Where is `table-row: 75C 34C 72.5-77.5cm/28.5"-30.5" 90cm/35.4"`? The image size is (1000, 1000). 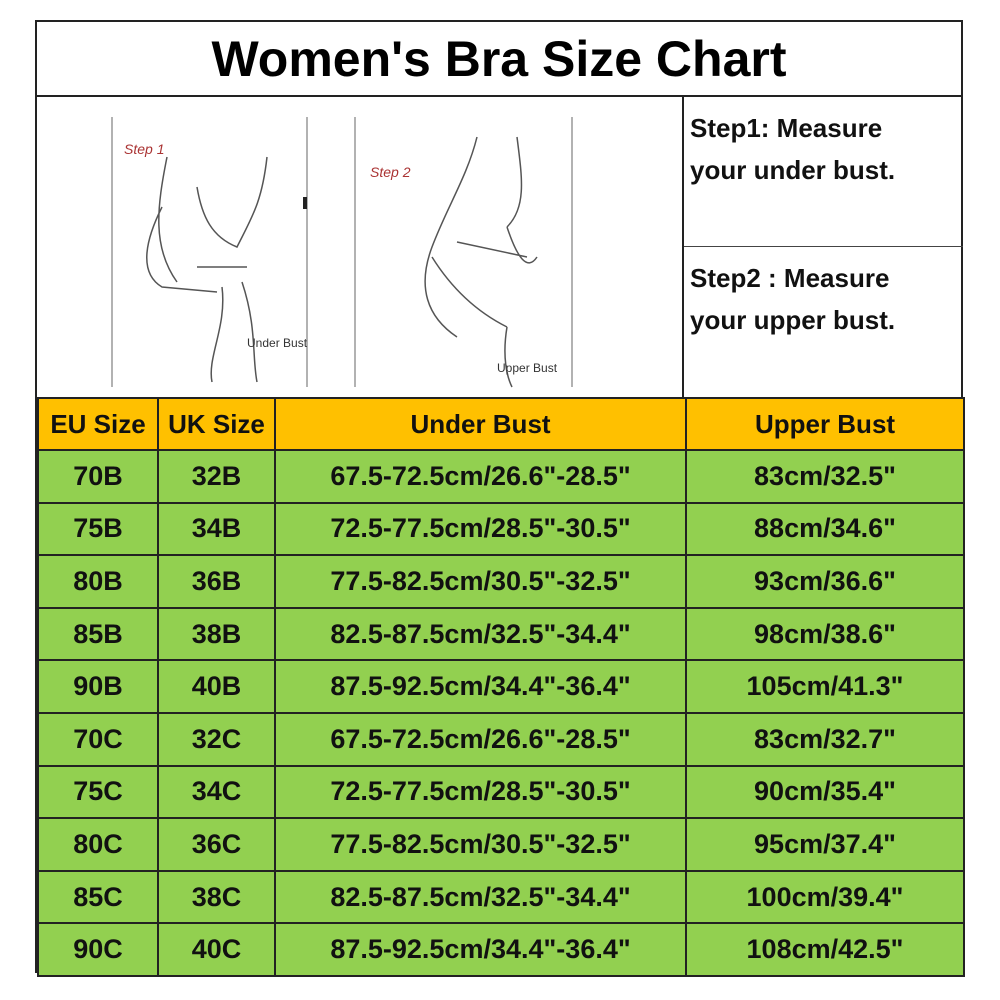
table-row: 75C 34C 72.5-77.5cm/28.5"-30.5" 90cm/35.4" is located at coordinates (501, 792).